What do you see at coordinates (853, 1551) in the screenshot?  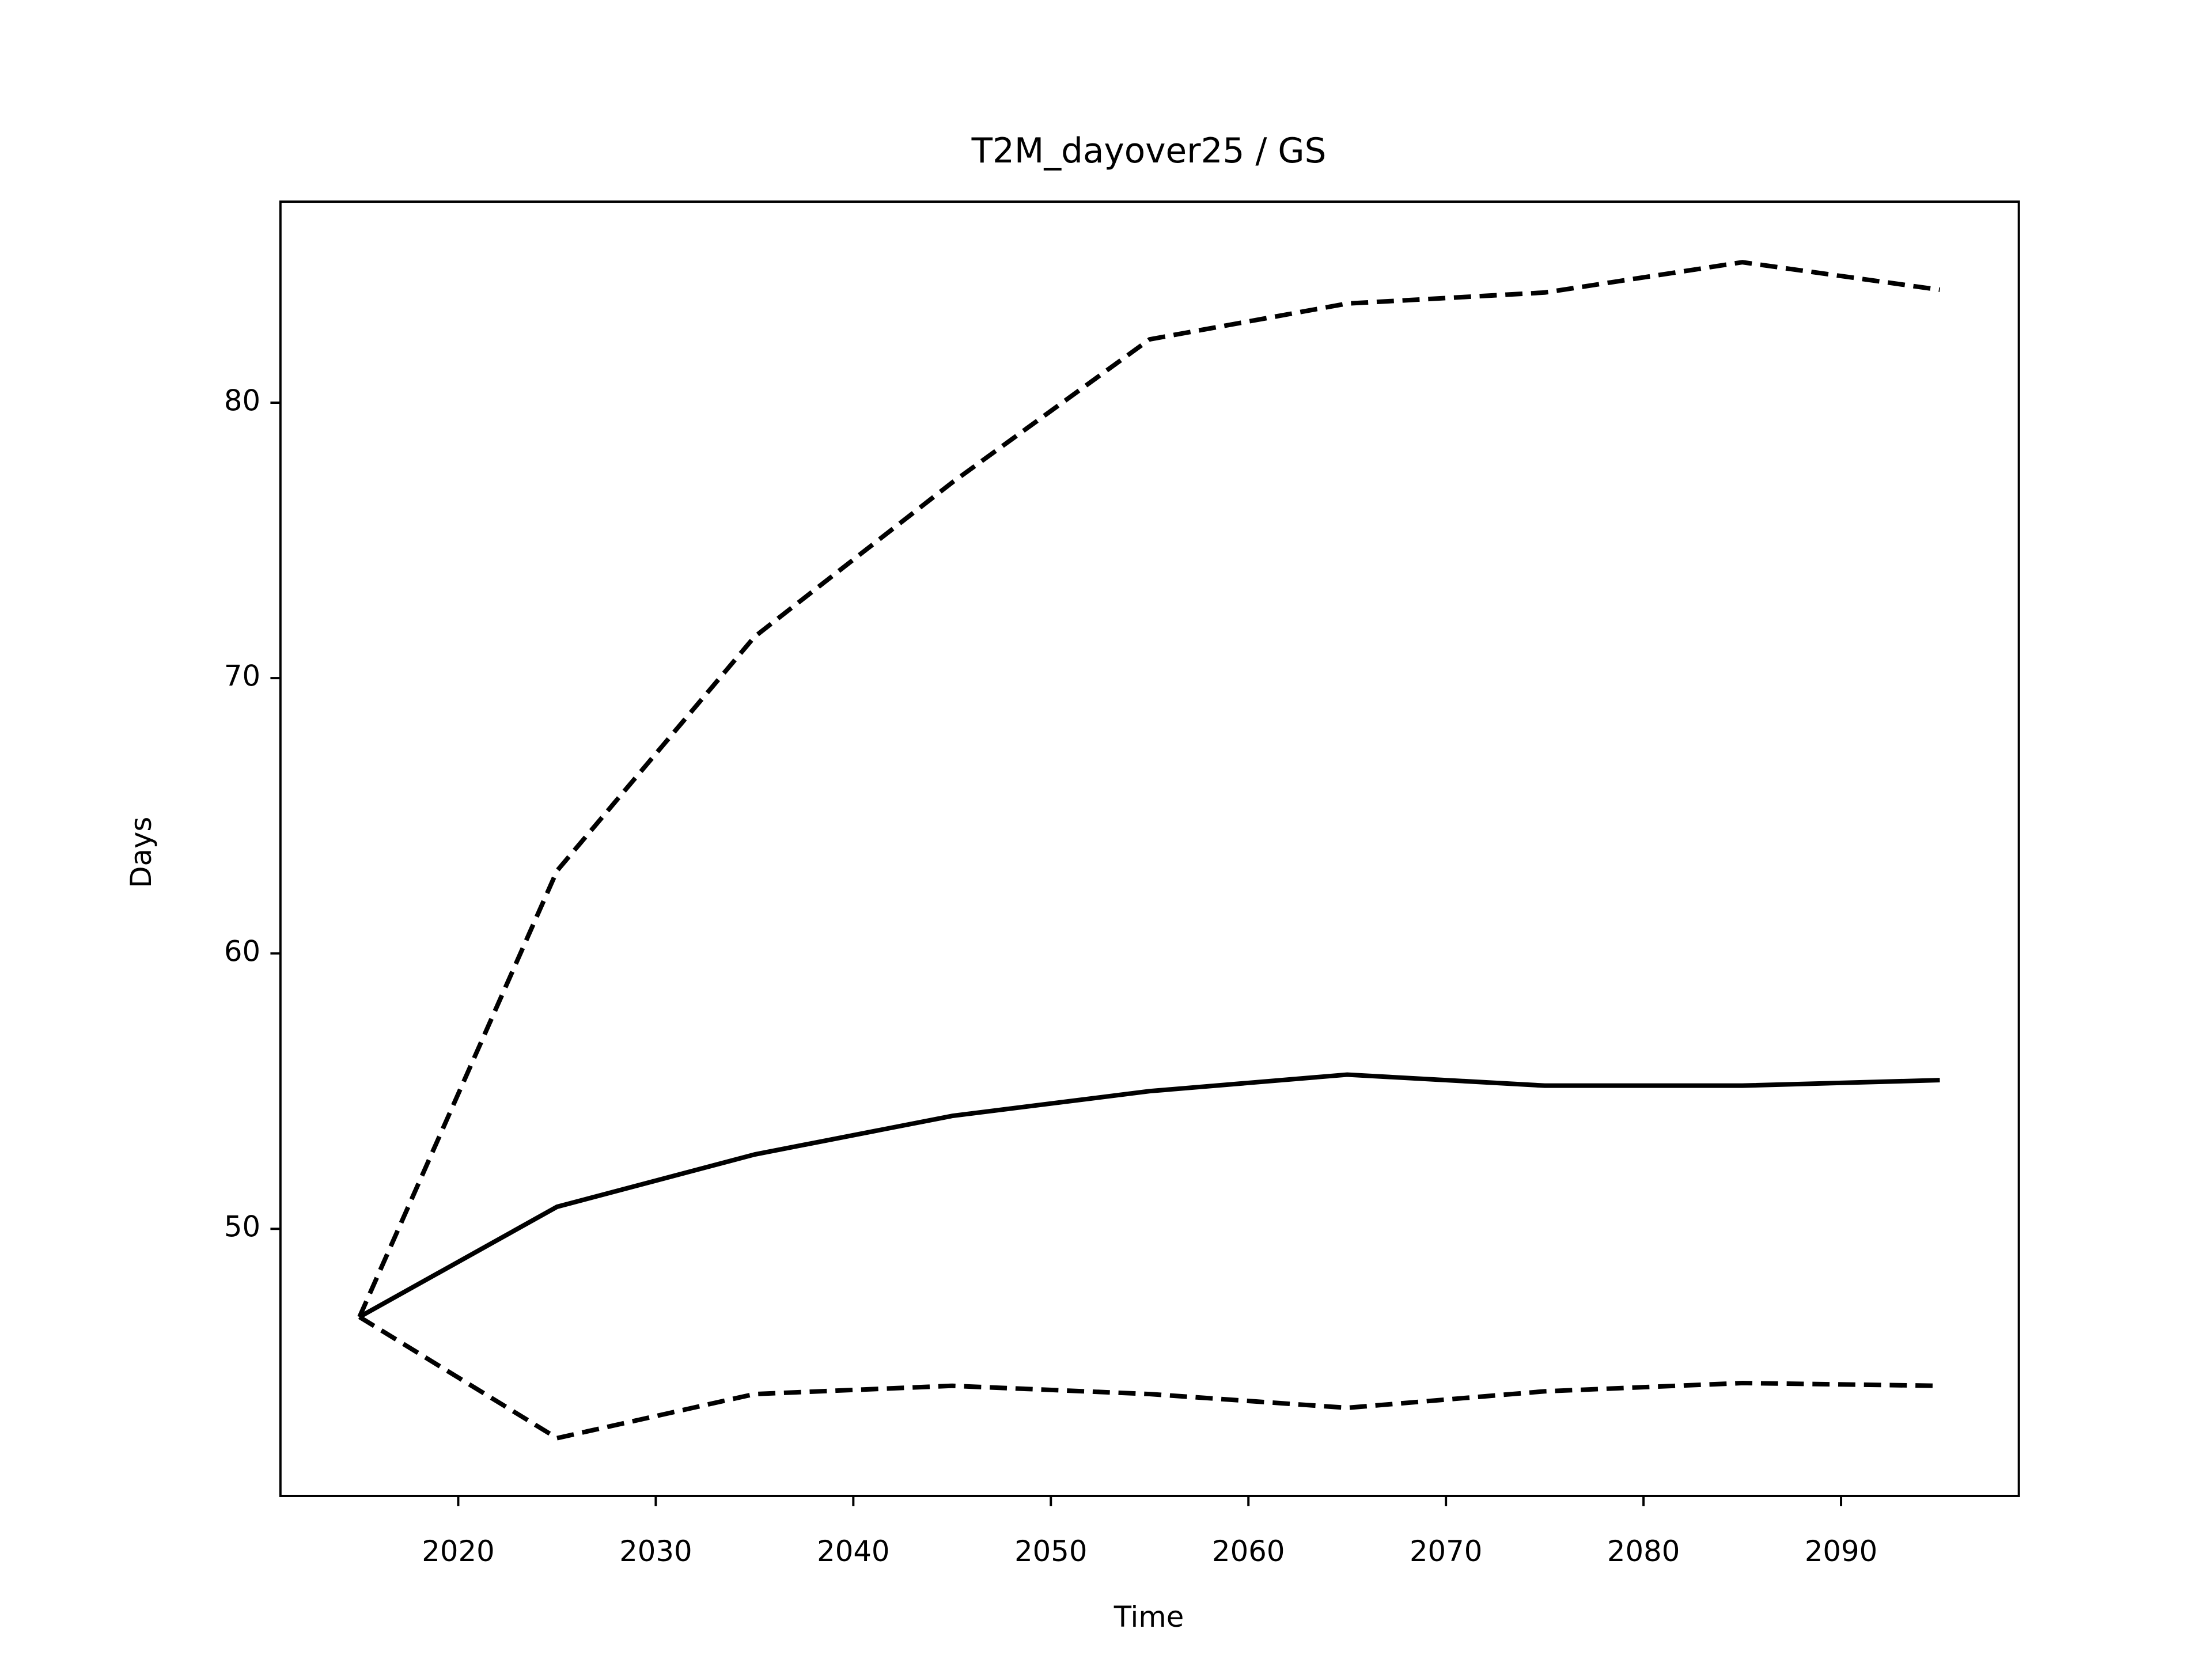 I see `x-tick-label: 2040` at bounding box center [853, 1551].